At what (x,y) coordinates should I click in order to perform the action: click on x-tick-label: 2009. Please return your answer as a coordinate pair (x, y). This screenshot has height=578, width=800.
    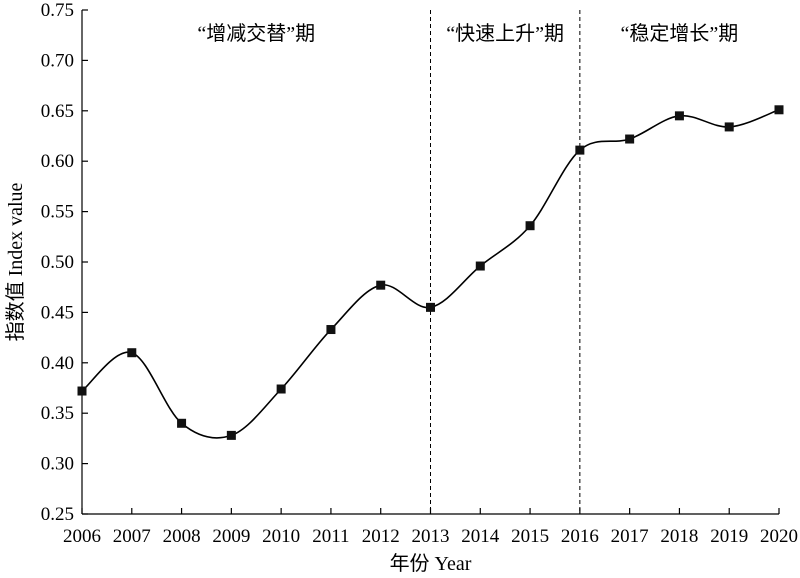
    Looking at the image, I should click on (231, 536).